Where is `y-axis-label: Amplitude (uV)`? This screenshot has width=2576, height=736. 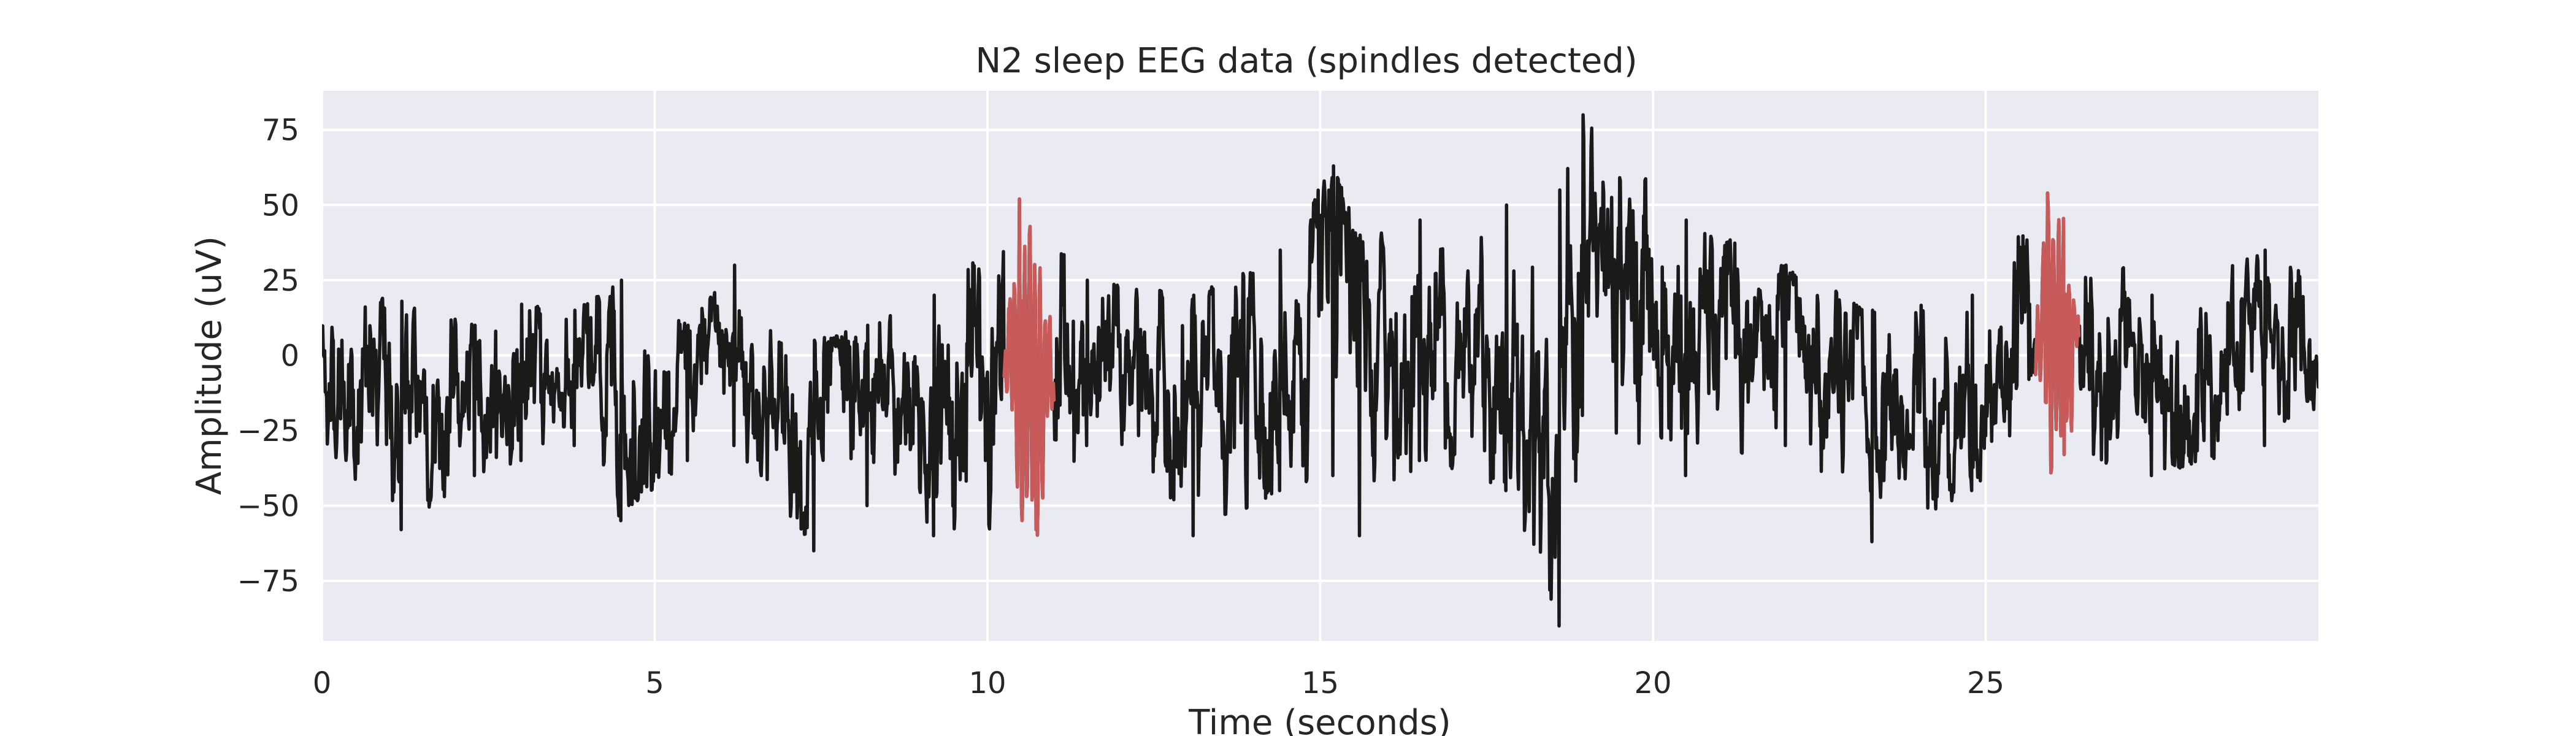 y-axis-label: Amplitude (uV) is located at coordinates (209, 365).